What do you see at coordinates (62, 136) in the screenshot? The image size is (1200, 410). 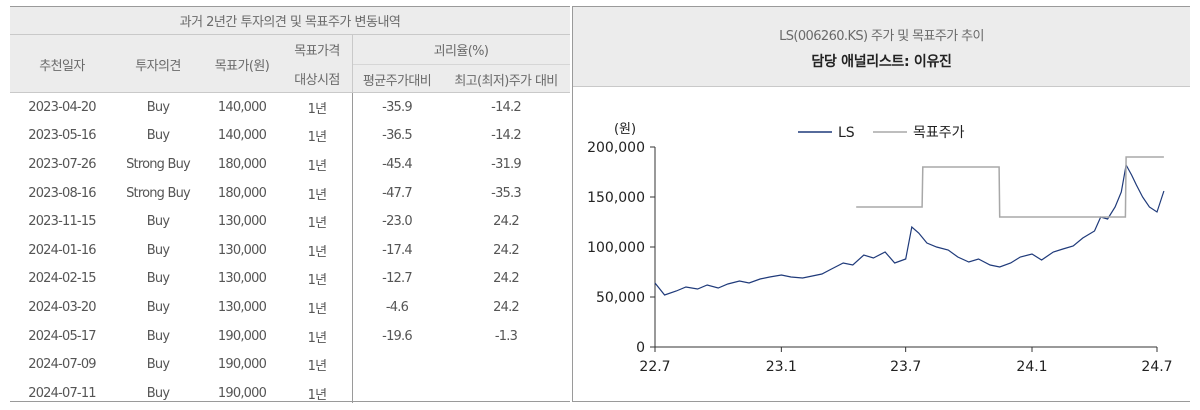 I see `cell-date: 2023-05-16` at bounding box center [62, 136].